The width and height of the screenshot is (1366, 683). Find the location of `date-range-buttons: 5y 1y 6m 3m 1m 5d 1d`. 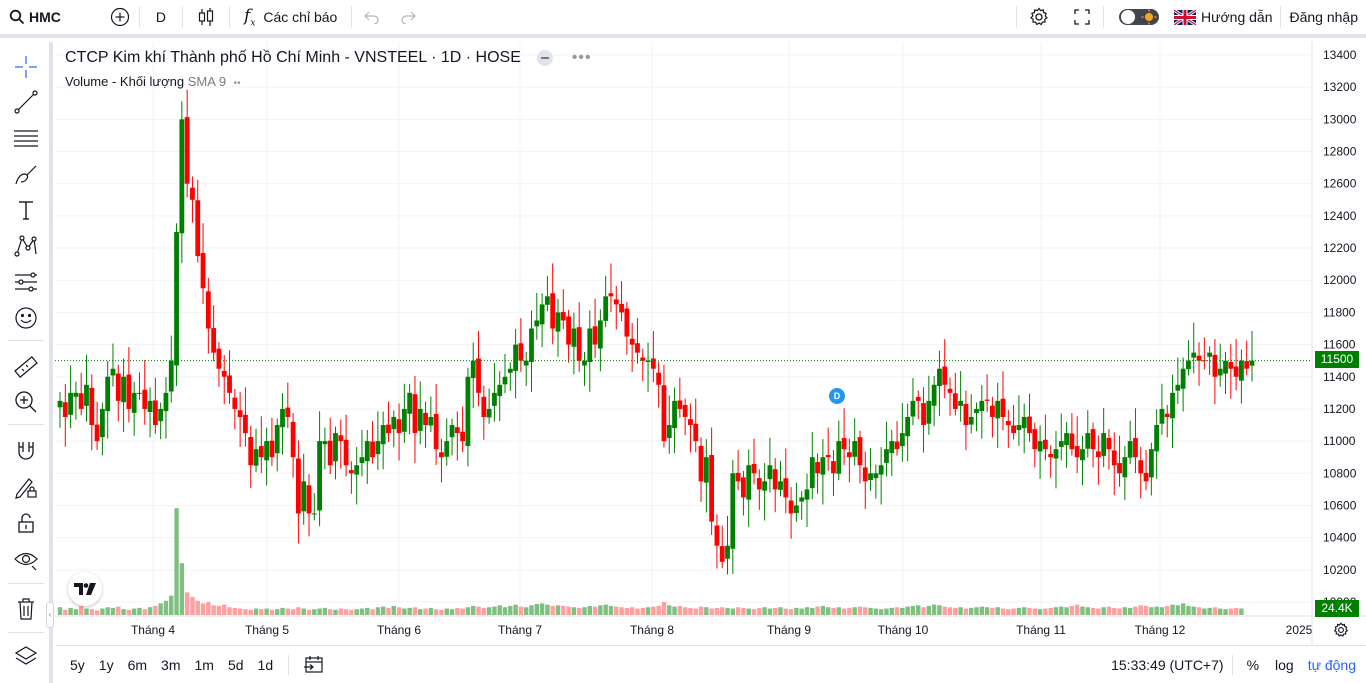

date-range-buttons: 5y 1y 6m 3m 1m 5d 1d is located at coordinates (167, 665).